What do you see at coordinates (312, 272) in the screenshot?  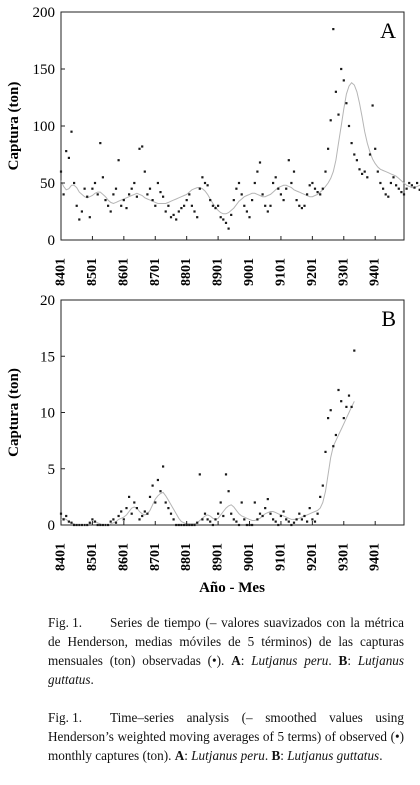 I see `x-tick-label: 9201` at bounding box center [312, 272].